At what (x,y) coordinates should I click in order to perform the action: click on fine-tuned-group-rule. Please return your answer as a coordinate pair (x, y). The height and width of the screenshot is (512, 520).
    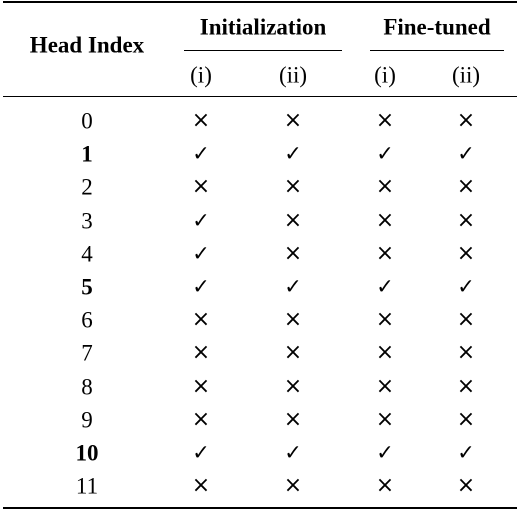
    Looking at the image, I should click on (437, 50).